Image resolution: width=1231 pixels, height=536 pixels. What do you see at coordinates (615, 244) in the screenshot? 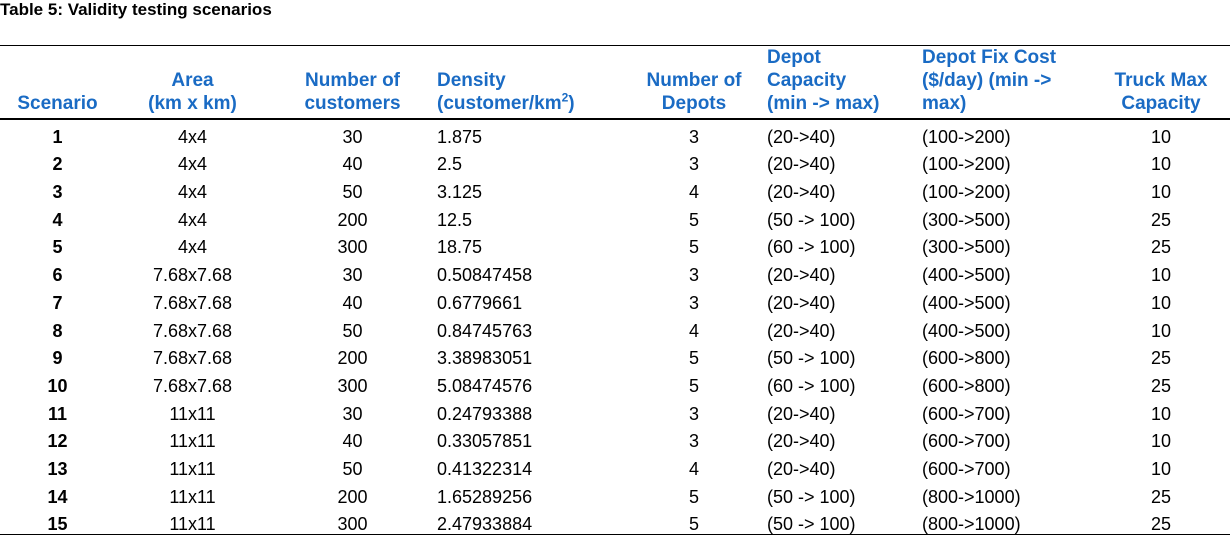
I see `table-row: 5 4x4 300 18.75 5 (60 -> 100) (300->500) 25` at bounding box center [615, 244].